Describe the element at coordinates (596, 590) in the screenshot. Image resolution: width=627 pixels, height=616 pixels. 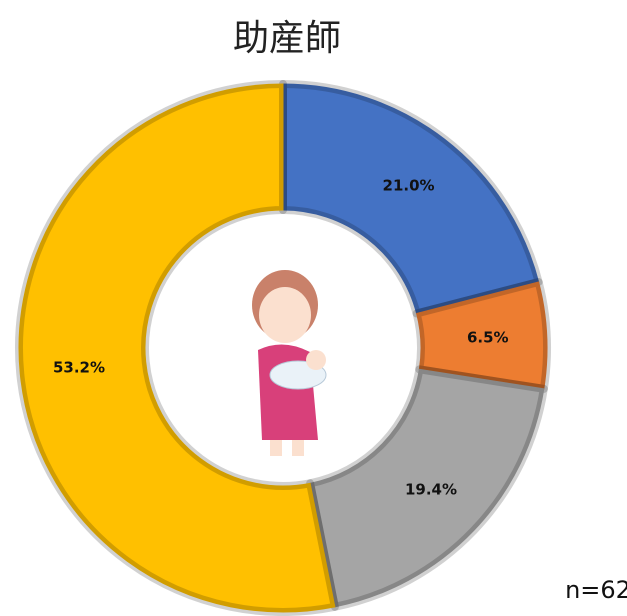
I see `annotation: n=62` at that location.